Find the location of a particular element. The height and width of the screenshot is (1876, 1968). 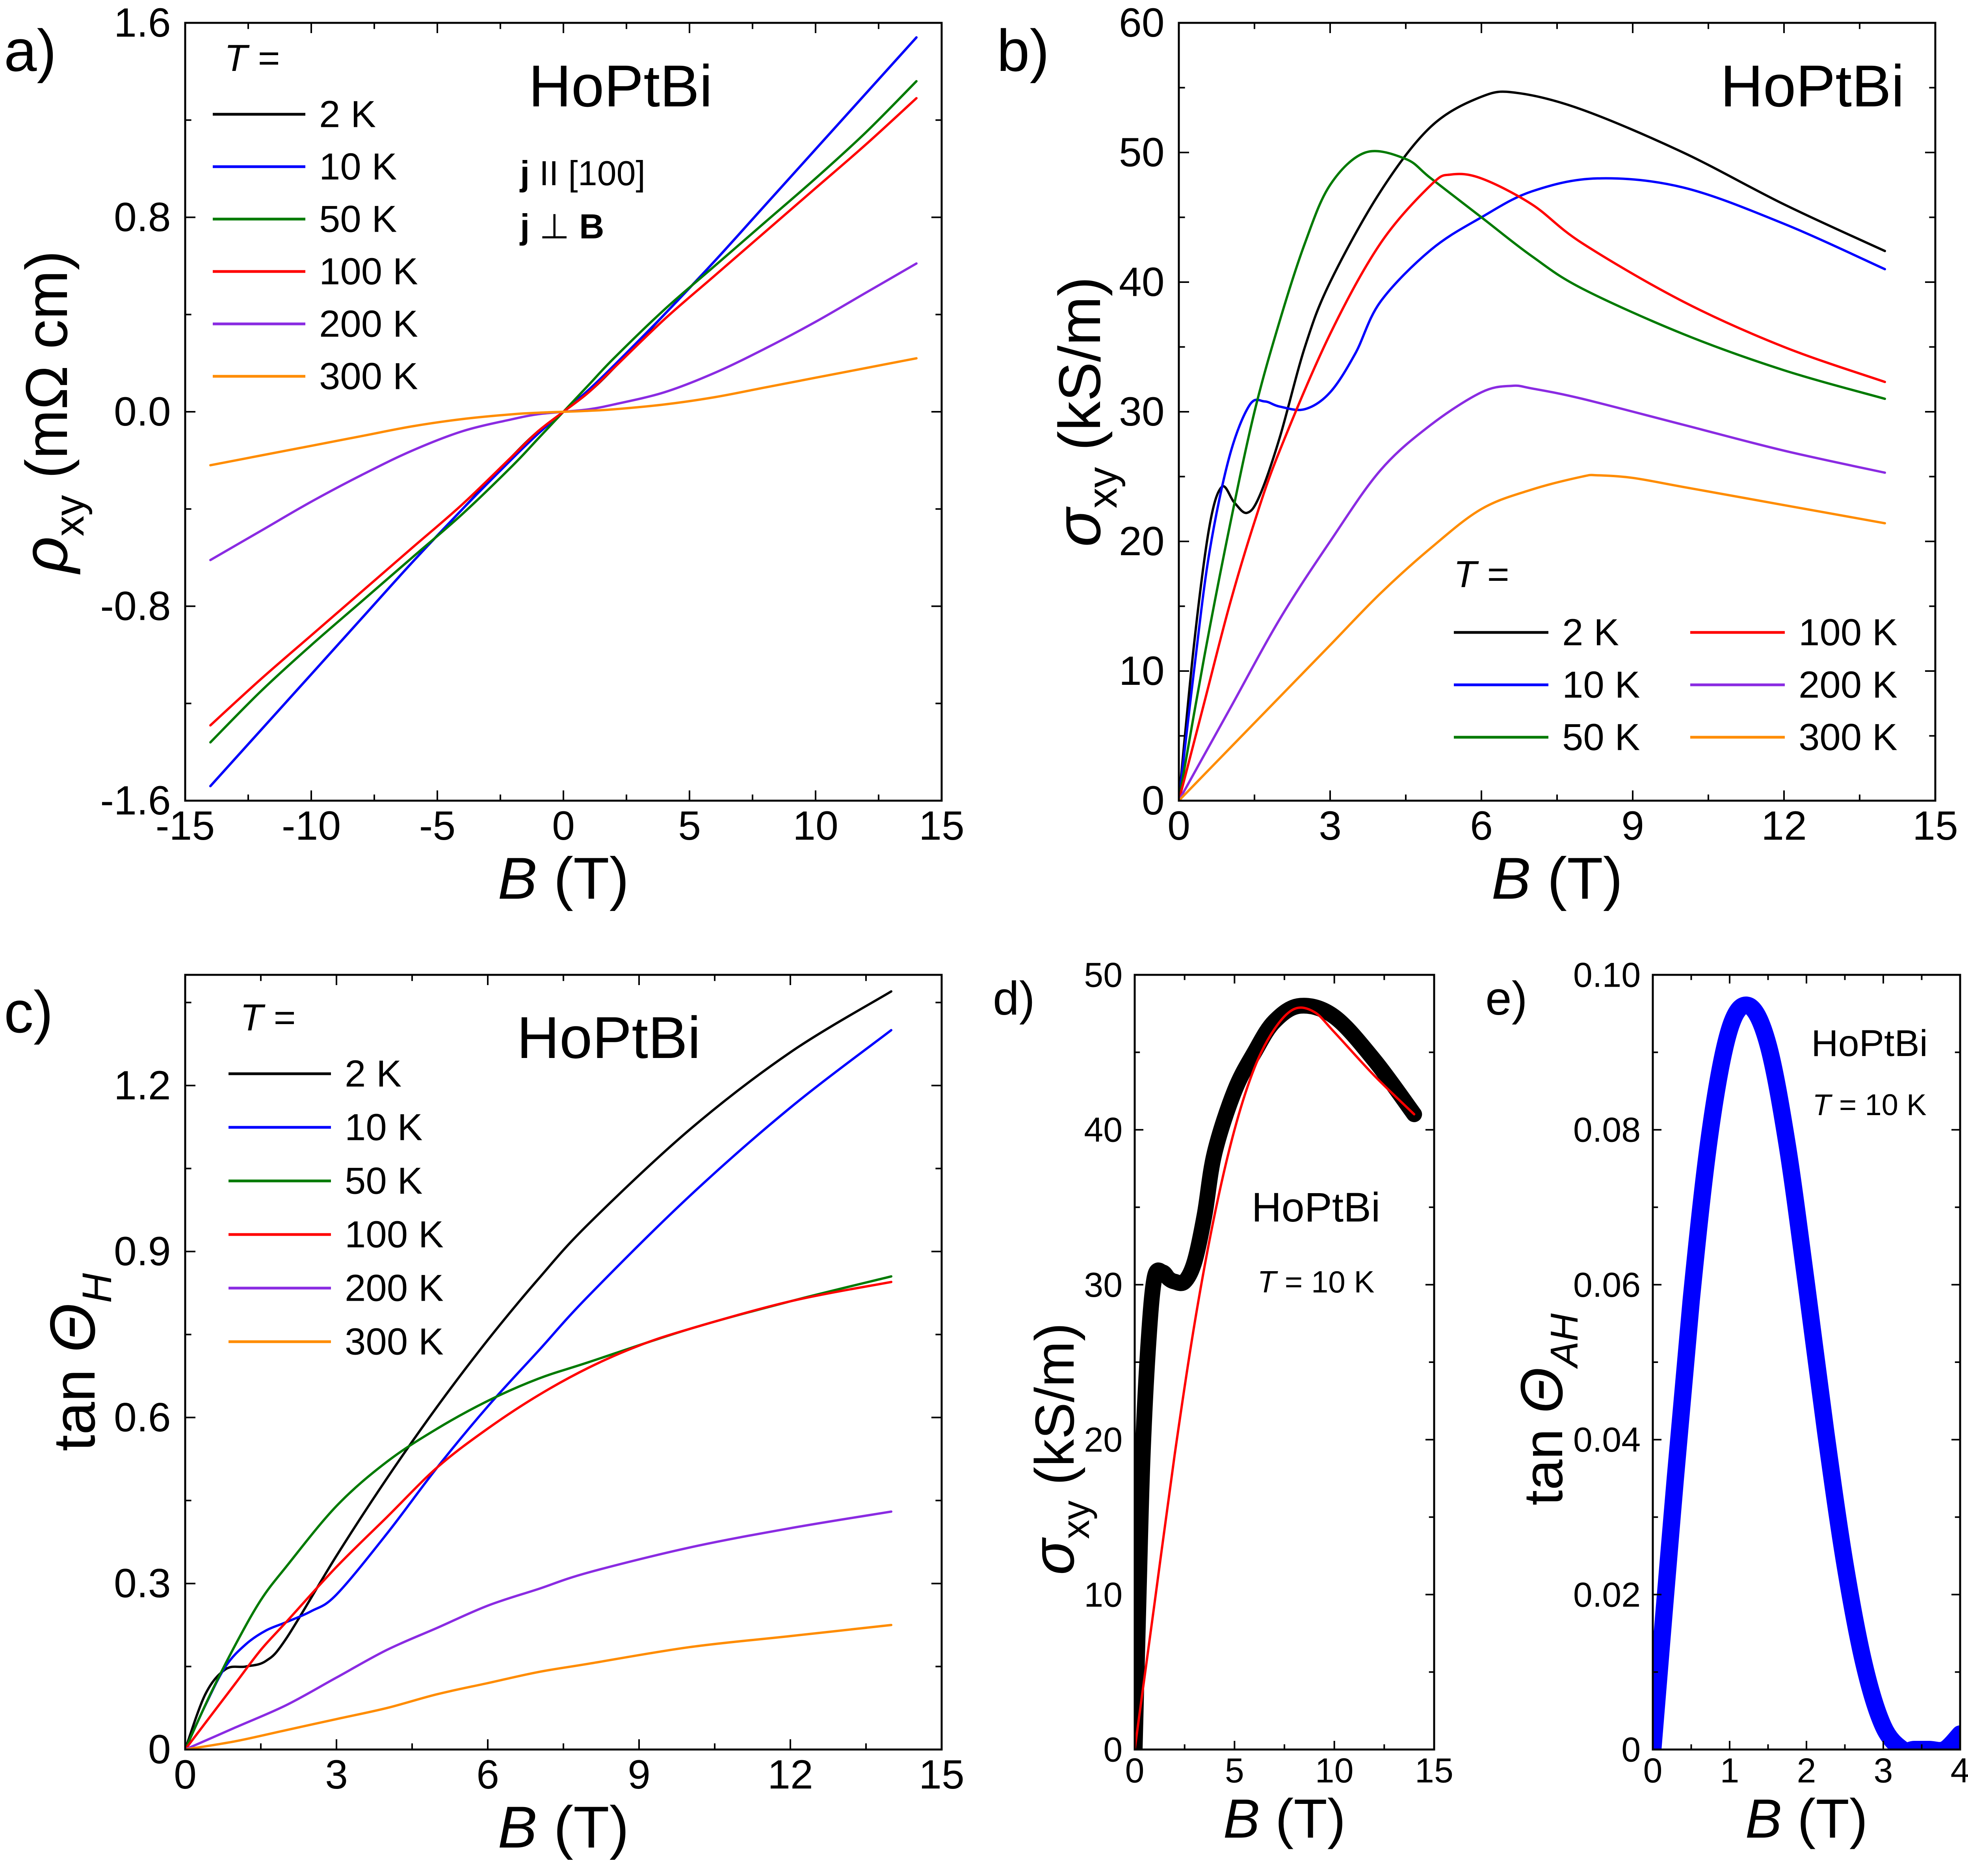

y-tick-label: 20 is located at coordinates (1103, 1439).